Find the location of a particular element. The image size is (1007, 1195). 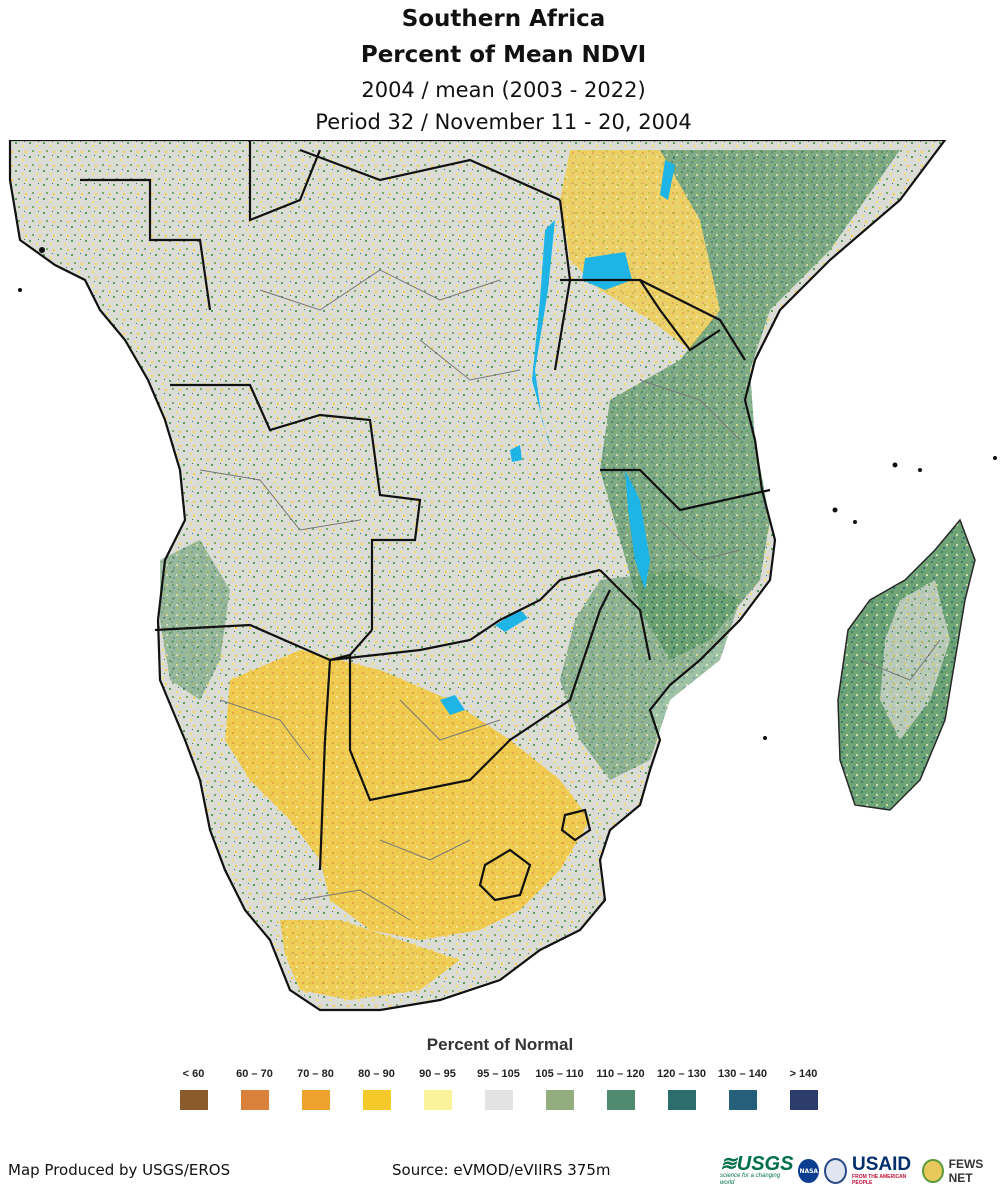

legend-label: > 140 is located at coordinates (803, 1074).